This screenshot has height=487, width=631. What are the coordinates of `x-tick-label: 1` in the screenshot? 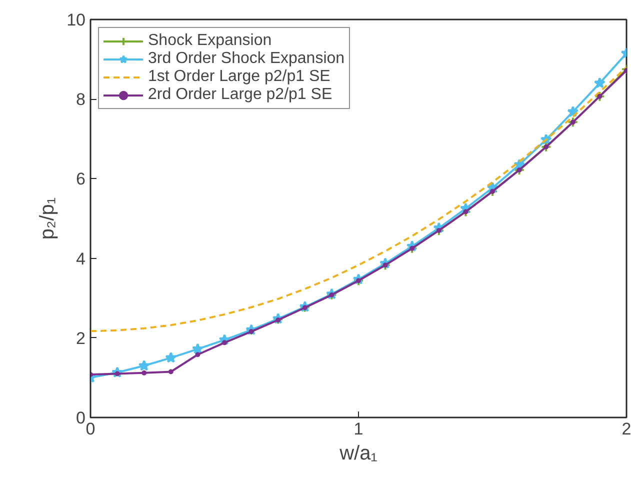 It's located at (359, 429).